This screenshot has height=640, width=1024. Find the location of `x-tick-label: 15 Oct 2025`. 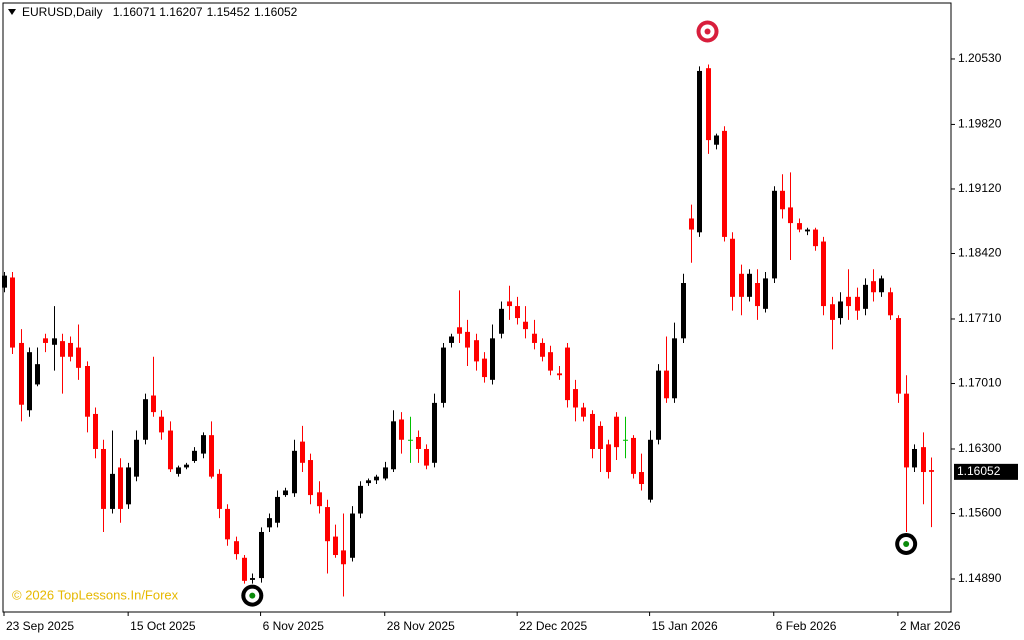

x-tick-label: 15 Oct 2025 is located at coordinates (163, 626).